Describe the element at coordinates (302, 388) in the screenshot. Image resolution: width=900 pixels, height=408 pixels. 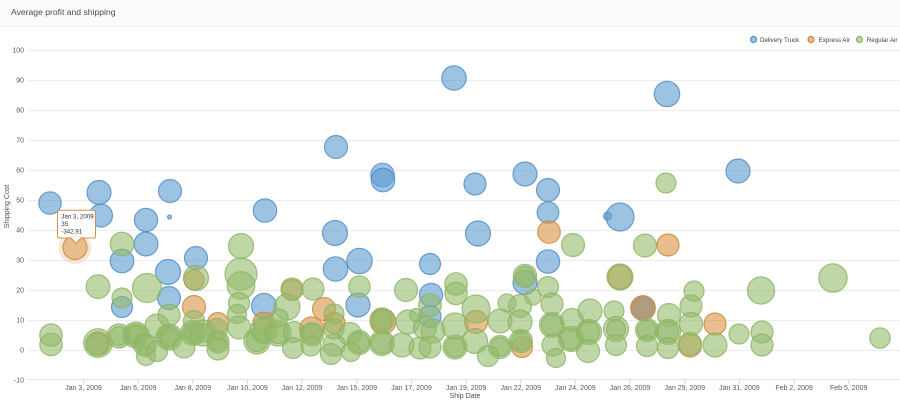
I see `svg-text: Jan 12, 2009` at that location.